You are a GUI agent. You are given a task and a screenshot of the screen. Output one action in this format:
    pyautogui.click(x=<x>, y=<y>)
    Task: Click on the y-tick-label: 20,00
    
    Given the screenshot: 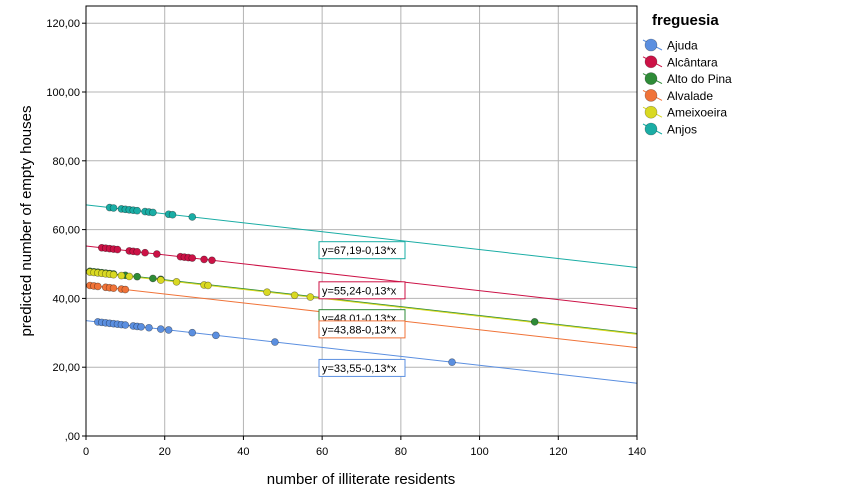 What is the action you would take?
    pyautogui.click(x=66, y=368)
    